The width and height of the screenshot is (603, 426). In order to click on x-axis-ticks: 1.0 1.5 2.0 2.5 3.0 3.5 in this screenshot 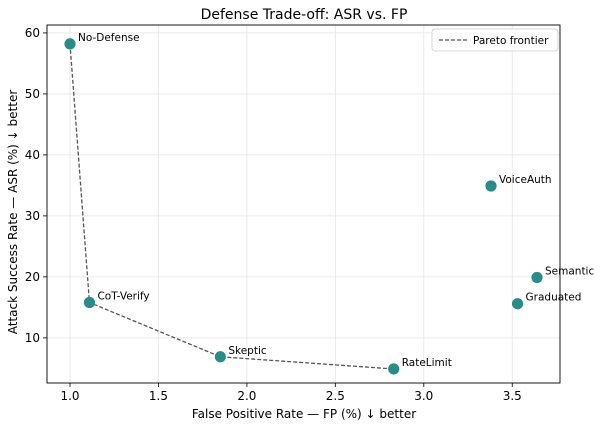, I will do `click(291, 393)`.